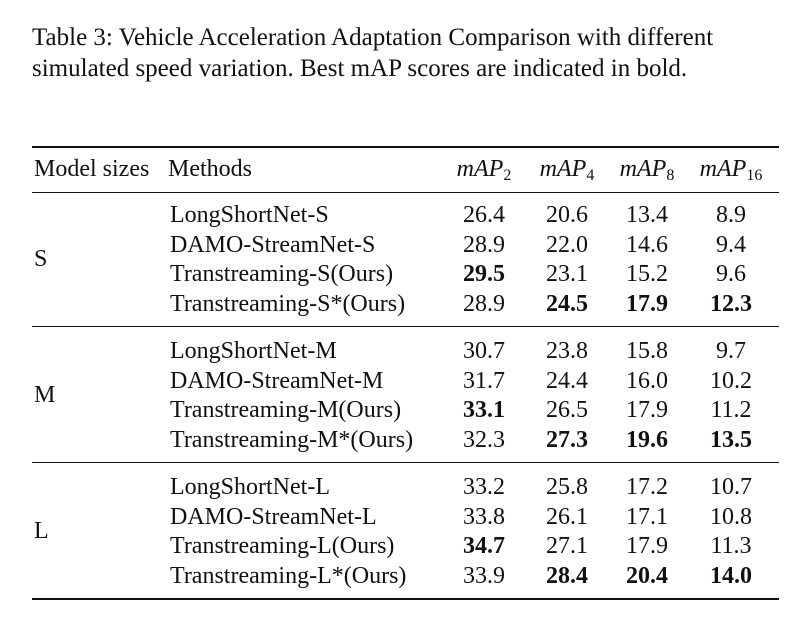  I want to click on table-cell-value: 23.1, so click(567, 274).